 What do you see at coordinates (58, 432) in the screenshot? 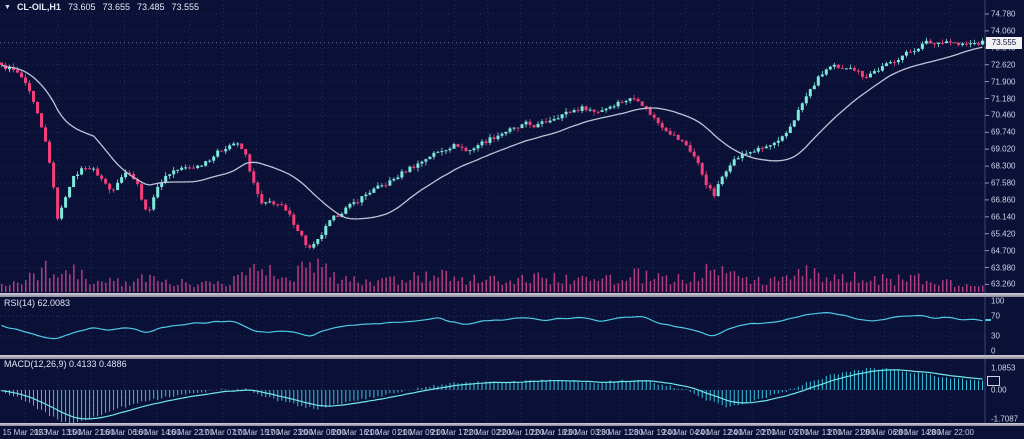
I see `time-tick-label: 15 Mar 13:00` at bounding box center [58, 432].